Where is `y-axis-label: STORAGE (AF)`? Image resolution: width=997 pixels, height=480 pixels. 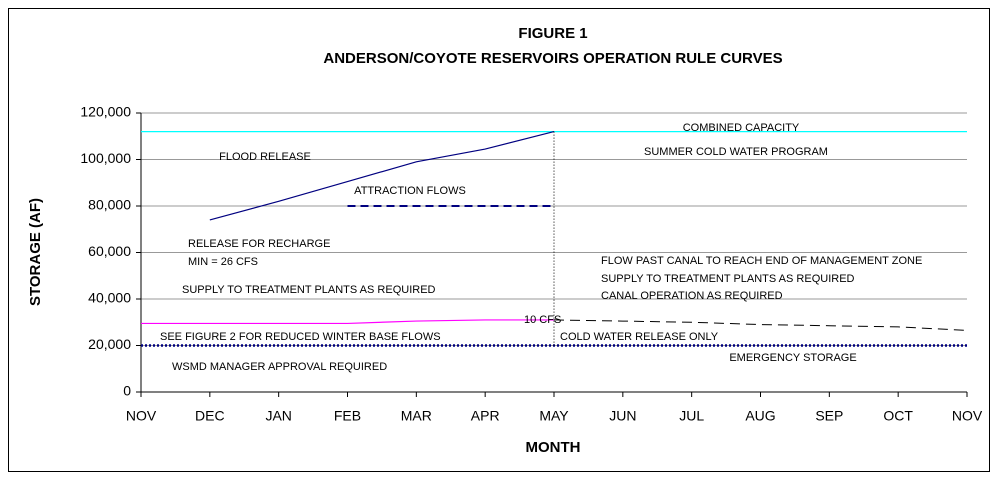 y-axis-label: STORAGE (AF) is located at coordinates (35, 252).